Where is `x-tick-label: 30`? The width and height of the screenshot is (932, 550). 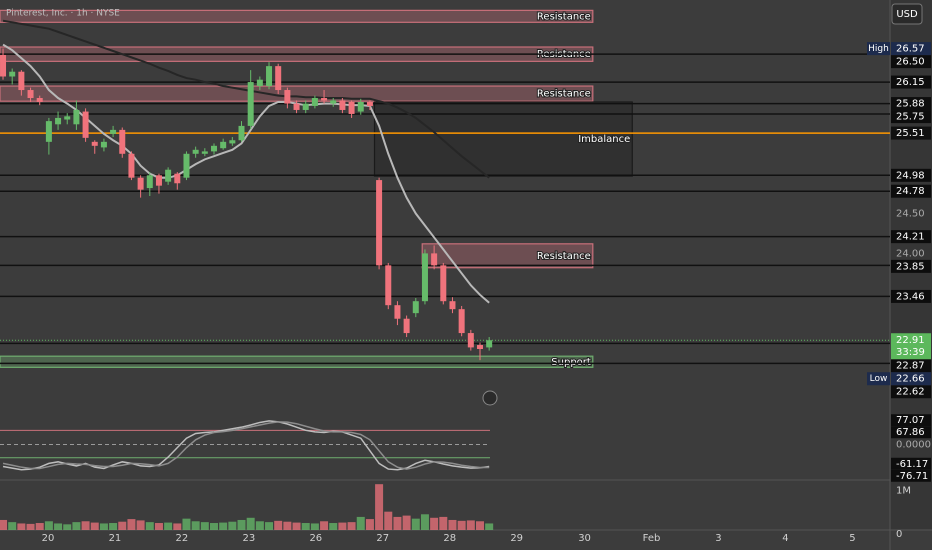
x-tick-label: 30 is located at coordinates (584, 538).